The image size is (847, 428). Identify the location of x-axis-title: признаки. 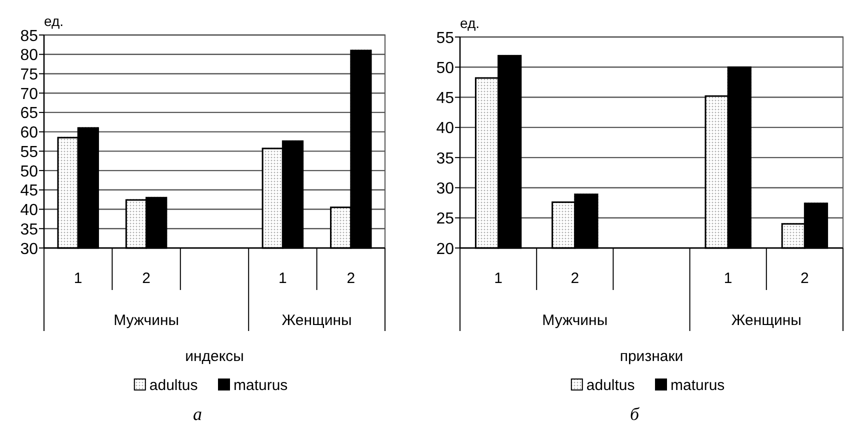
(652, 356).